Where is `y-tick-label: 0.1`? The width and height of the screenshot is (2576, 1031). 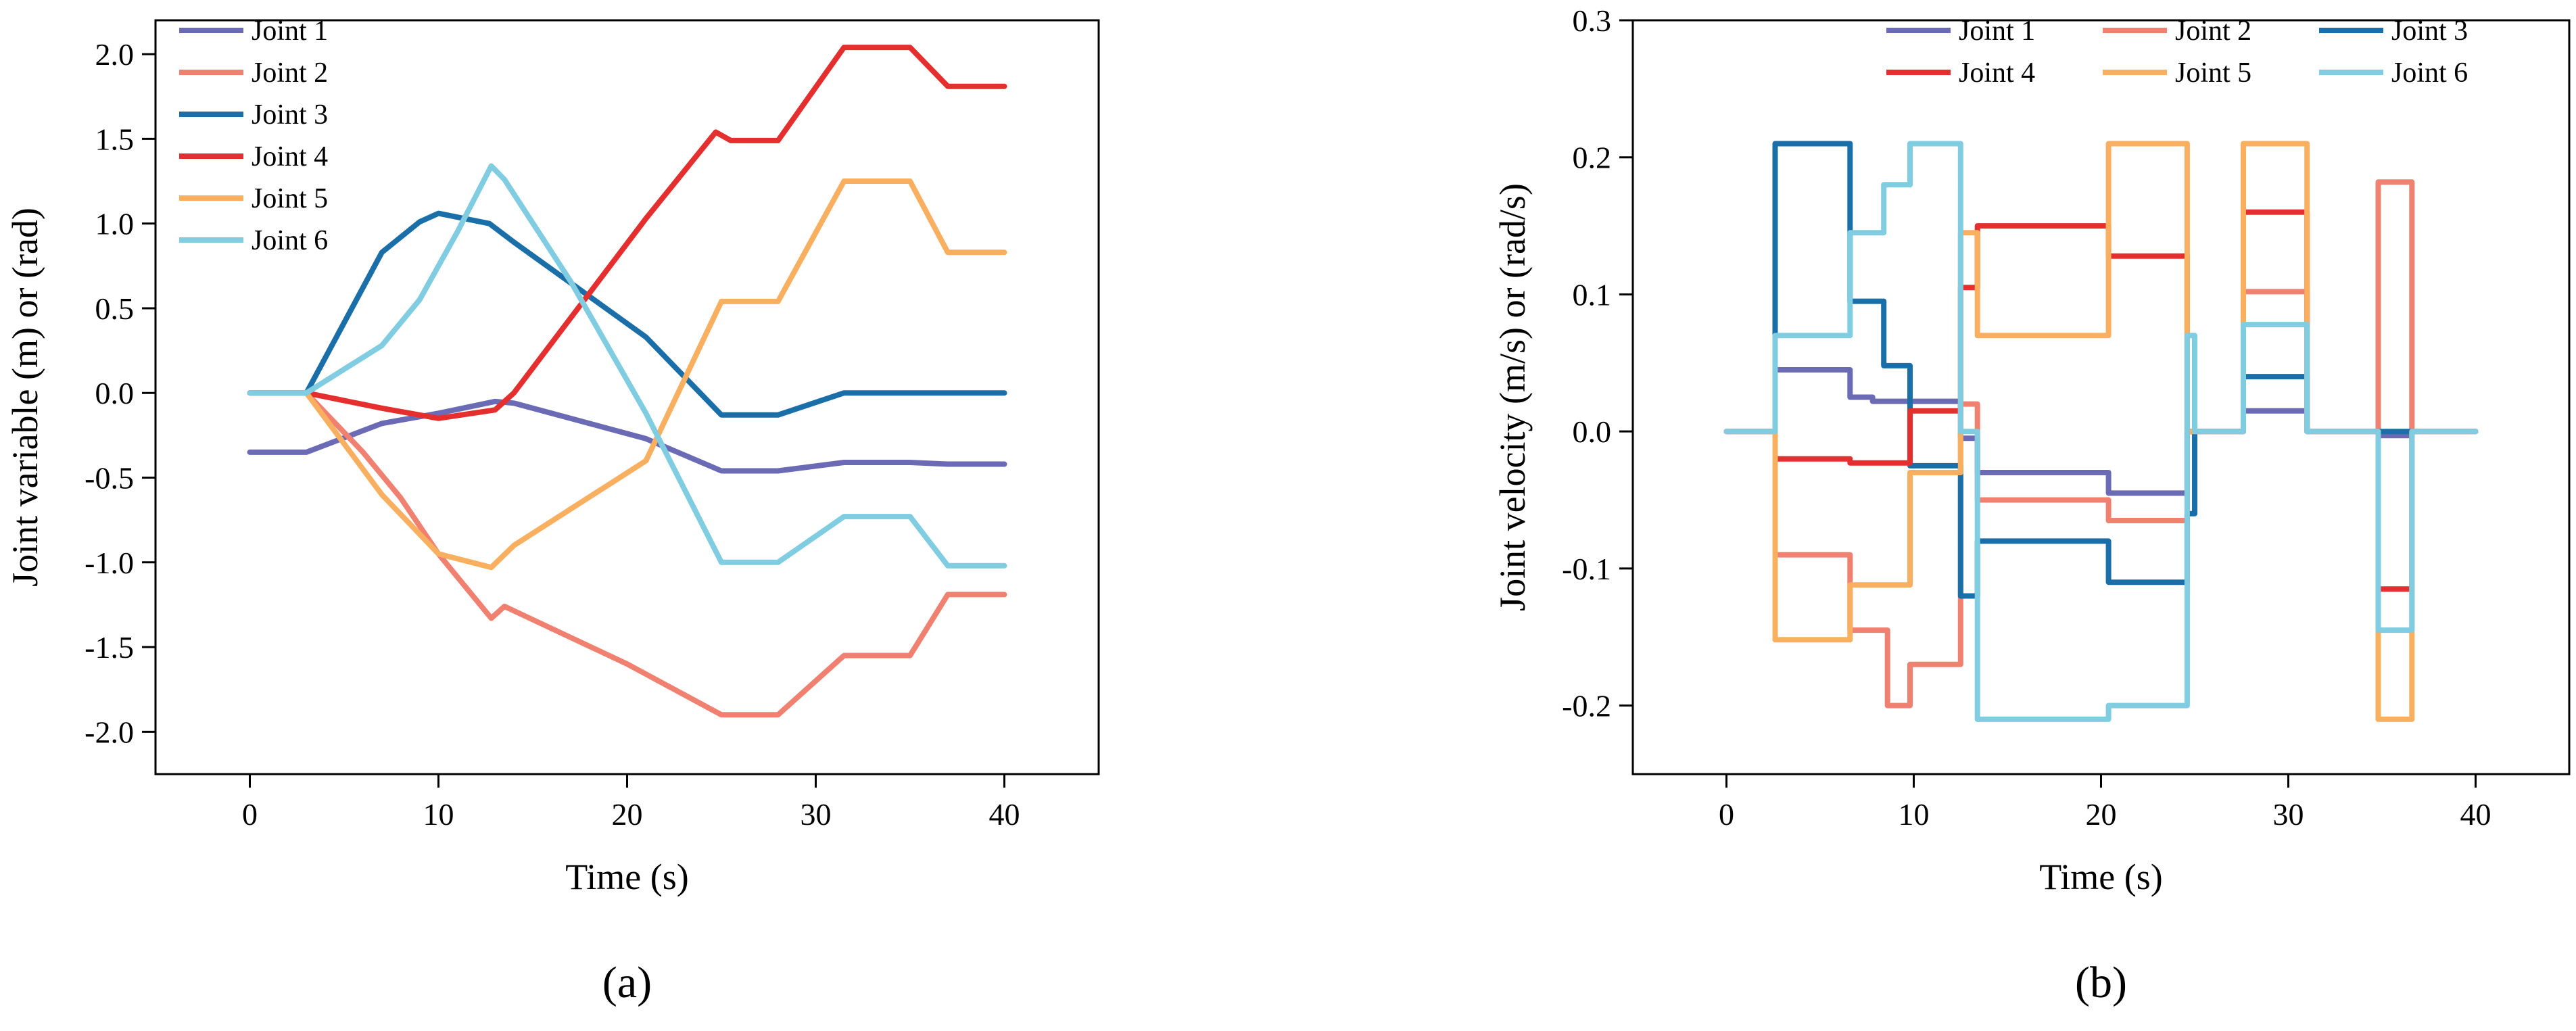
y-tick-label: 0.1 is located at coordinates (1592, 294).